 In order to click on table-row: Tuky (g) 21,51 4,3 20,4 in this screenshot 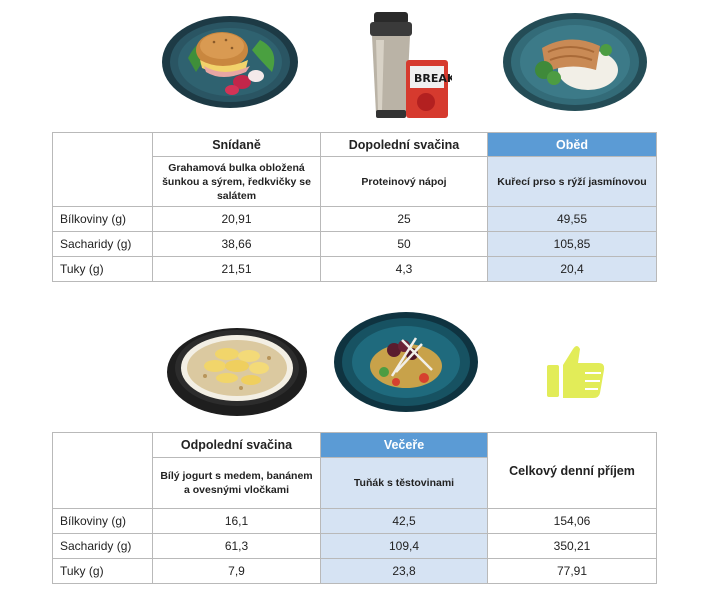, I will do `click(354, 269)`.